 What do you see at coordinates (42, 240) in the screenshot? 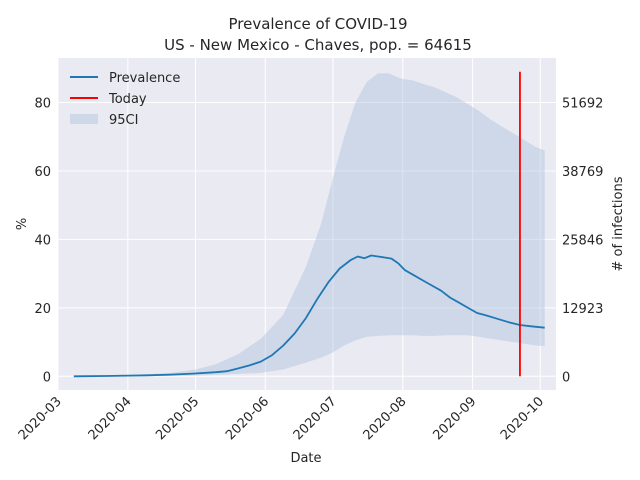
I see `y-tick-label: 40` at bounding box center [42, 240].